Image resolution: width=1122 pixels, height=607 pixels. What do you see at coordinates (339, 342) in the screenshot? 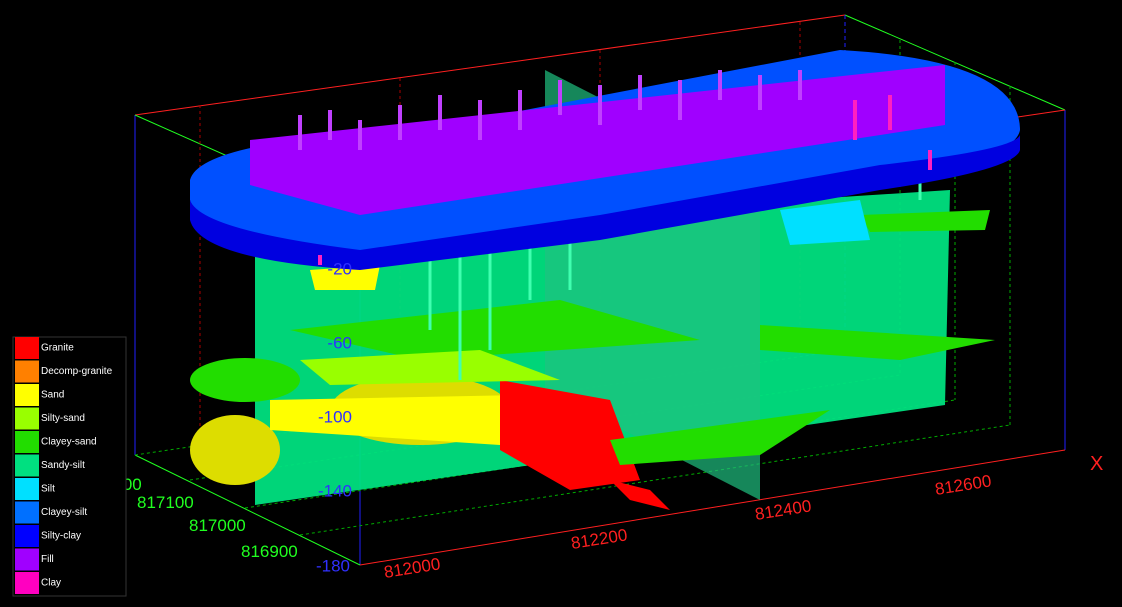
I see `z-tick-label: -60` at bounding box center [339, 342].